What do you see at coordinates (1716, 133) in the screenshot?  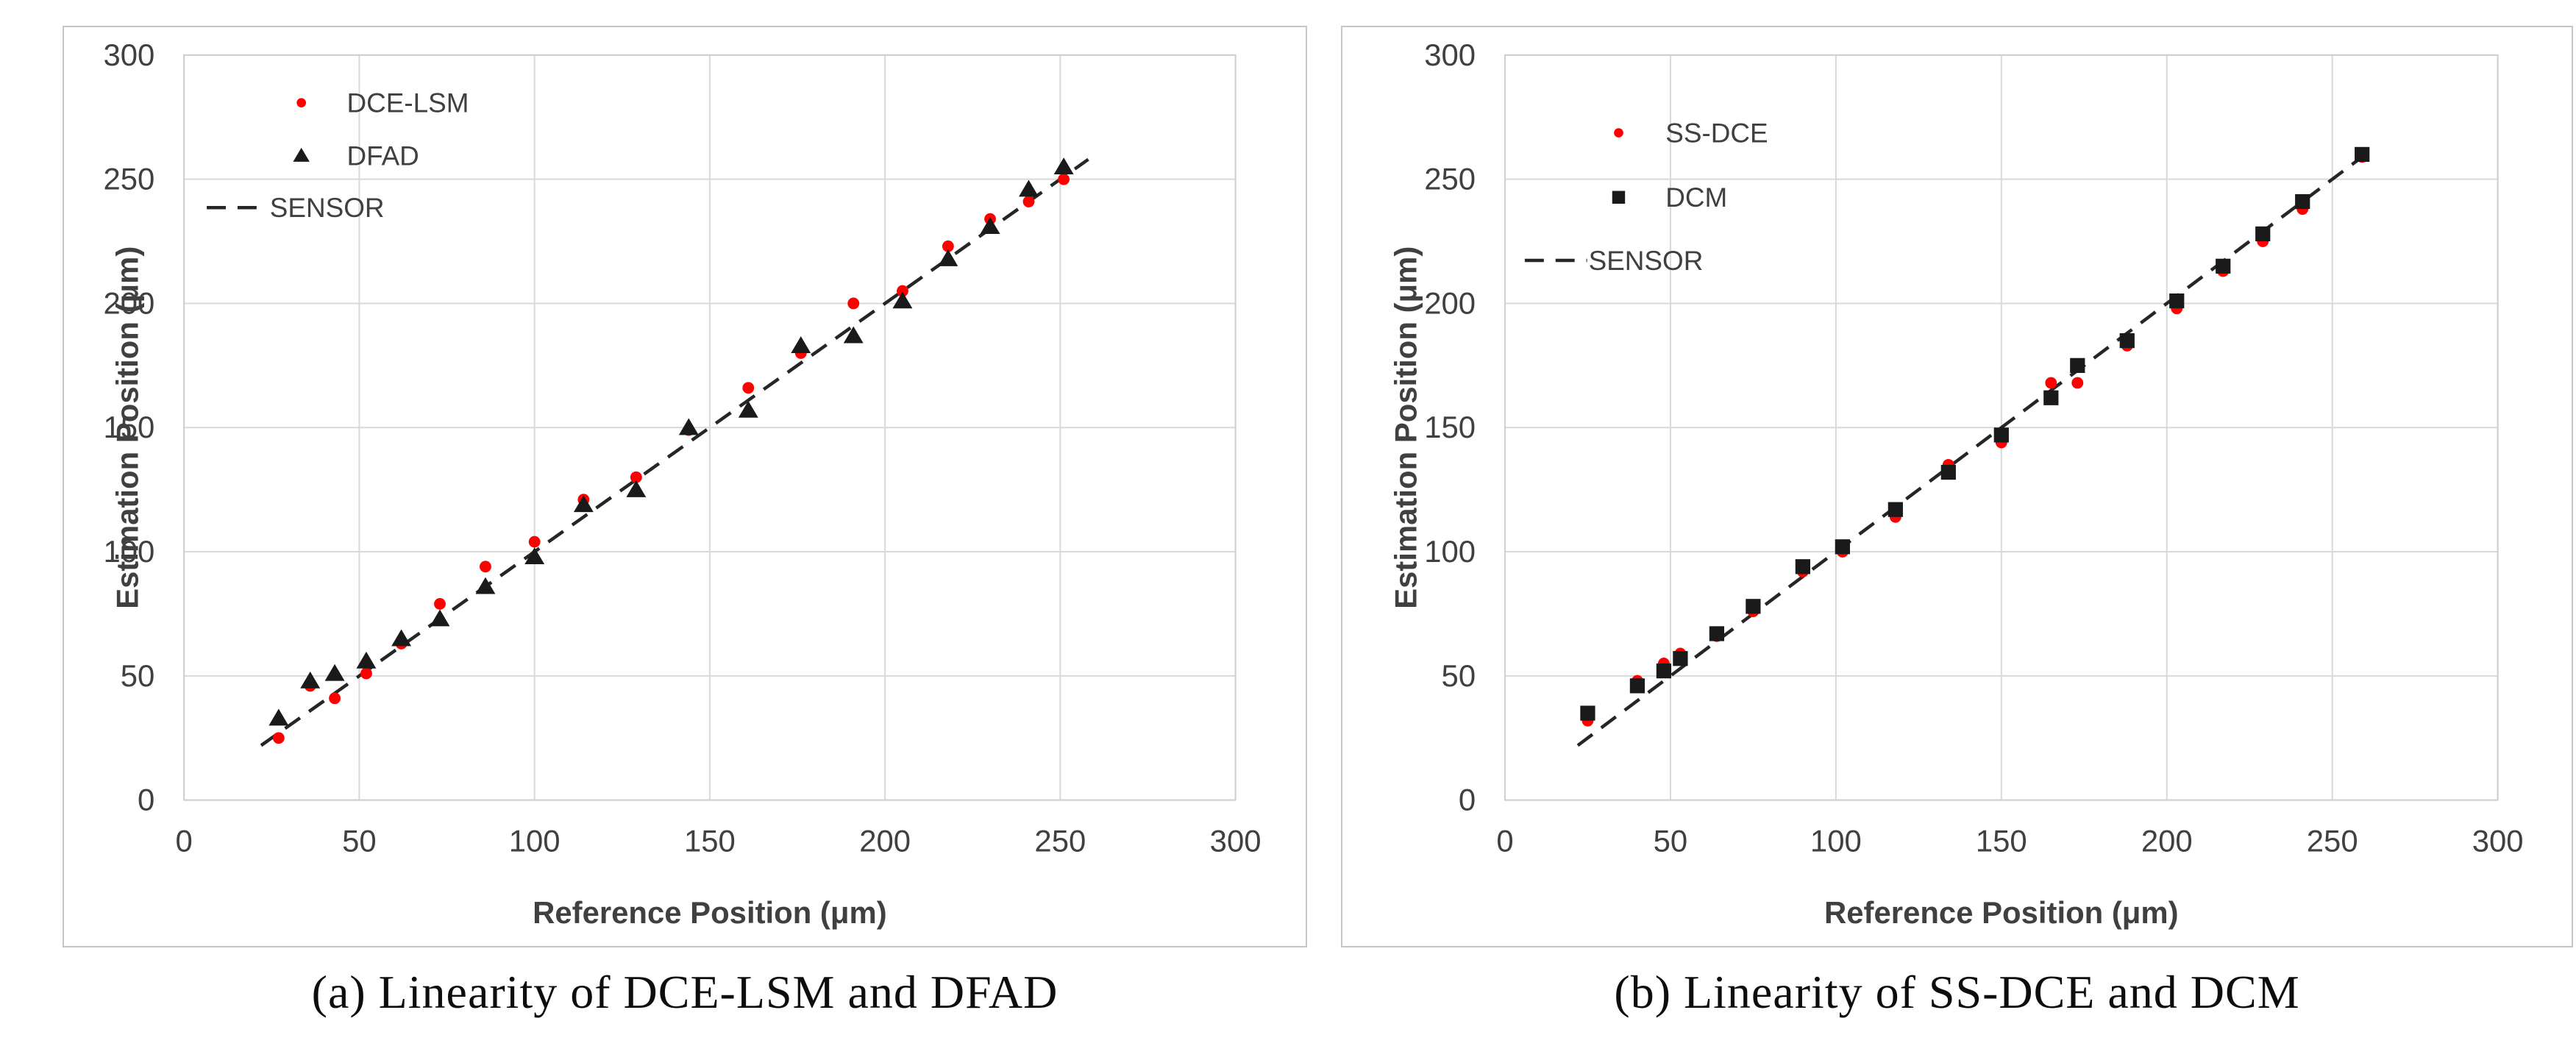 I see `legend-label: SS-DCE` at bounding box center [1716, 133].